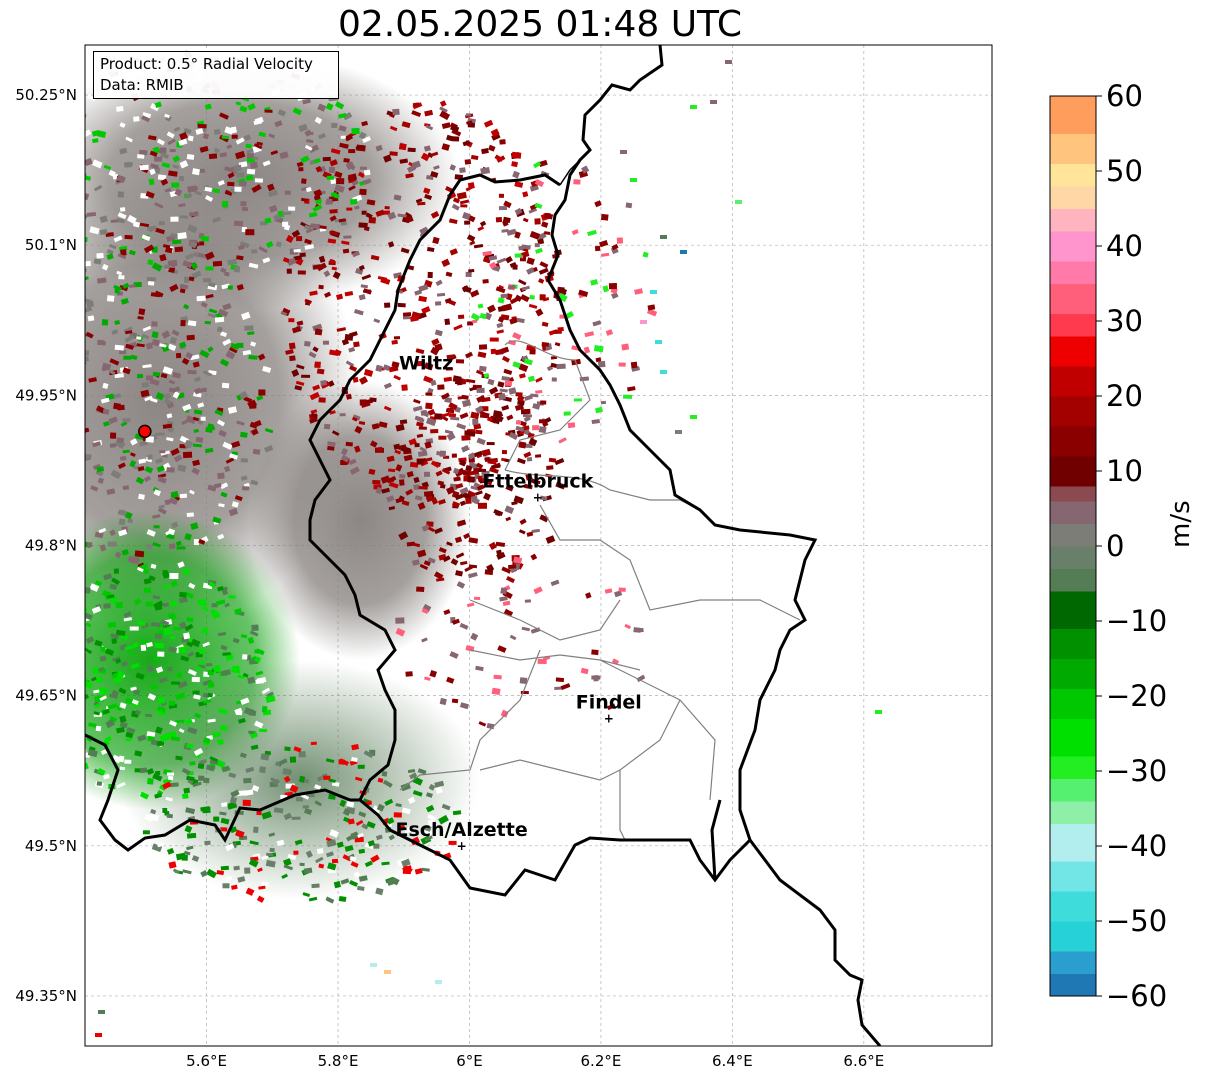 Image resolution: width=1207 pixels, height=1081 pixels. Describe the element at coordinates (51, 546) in the screenshot. I see `lat-tick-label: 49.8°N` at that location.